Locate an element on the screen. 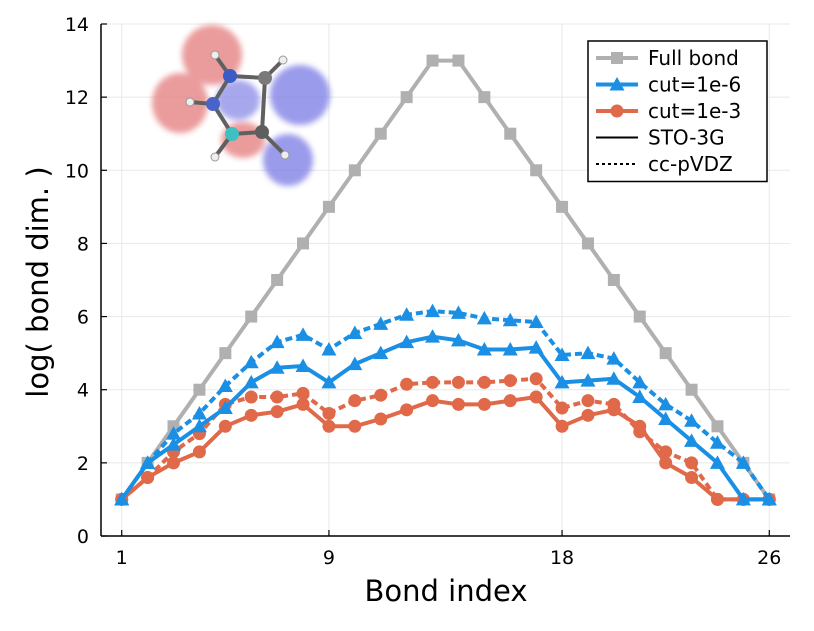 Image resolution: width=814 pixels, height=631 pixels. legend-entry: cc-pVDZ is located at coordinates (664, 164).